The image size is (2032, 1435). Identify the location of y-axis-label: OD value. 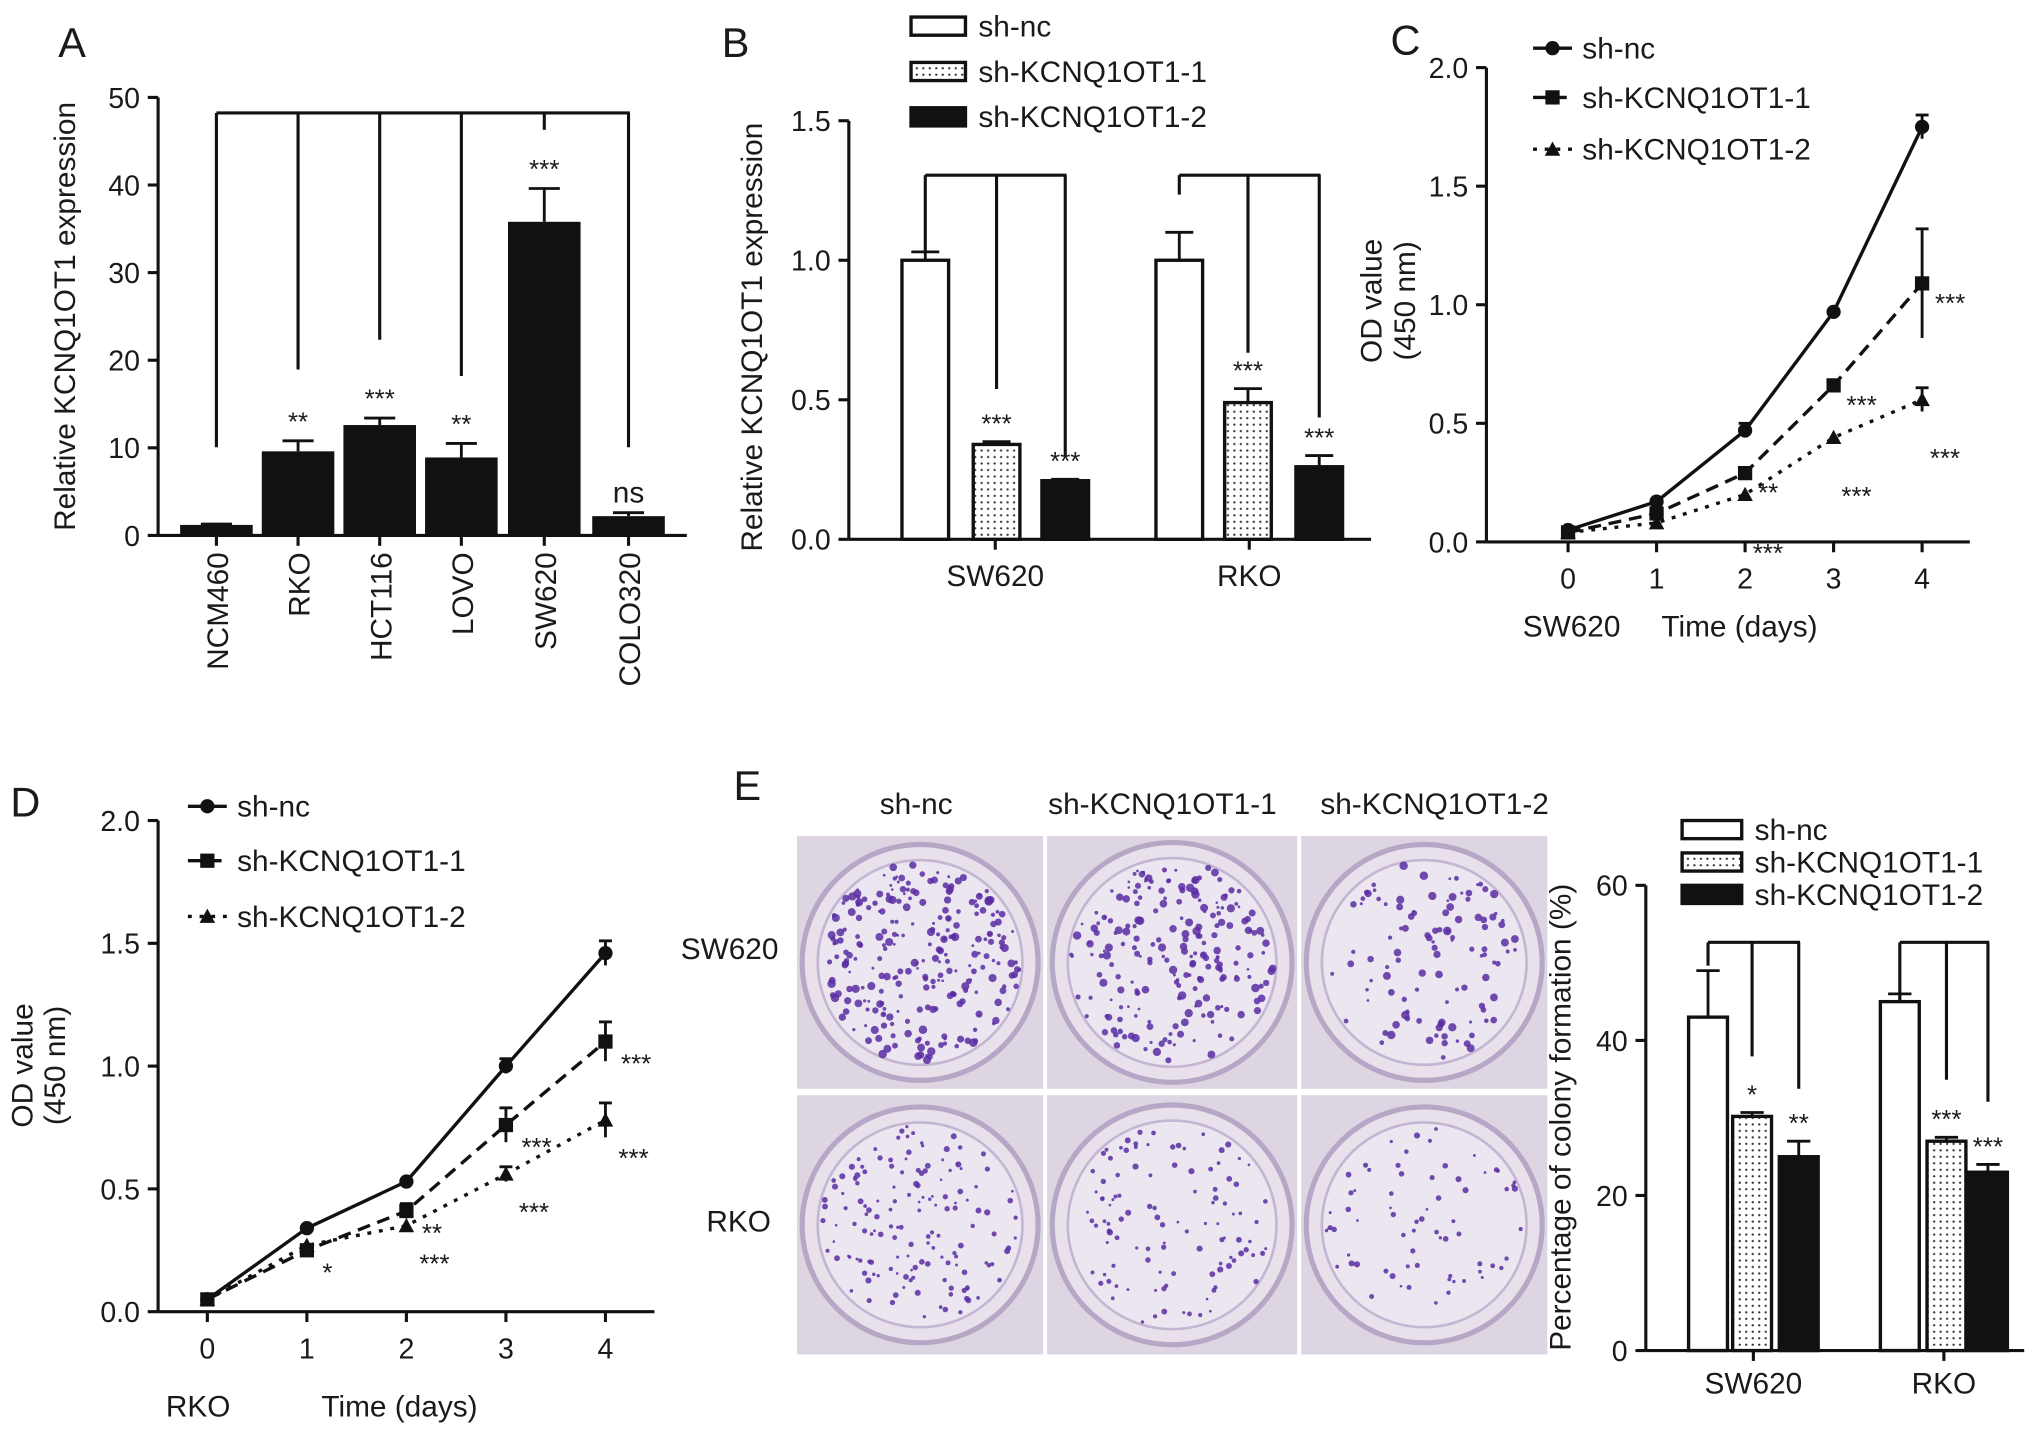
(1371, 301).